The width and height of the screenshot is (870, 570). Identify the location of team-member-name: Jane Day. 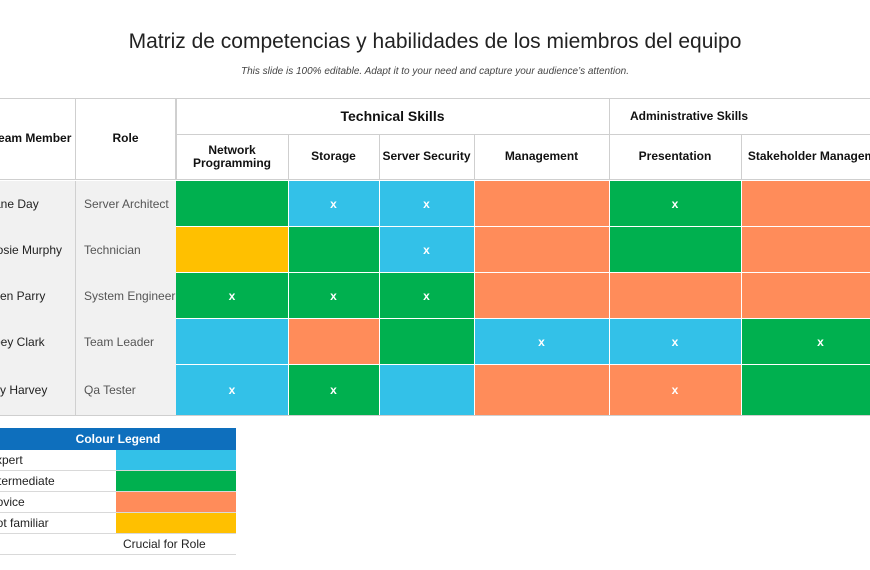
(37, 204).